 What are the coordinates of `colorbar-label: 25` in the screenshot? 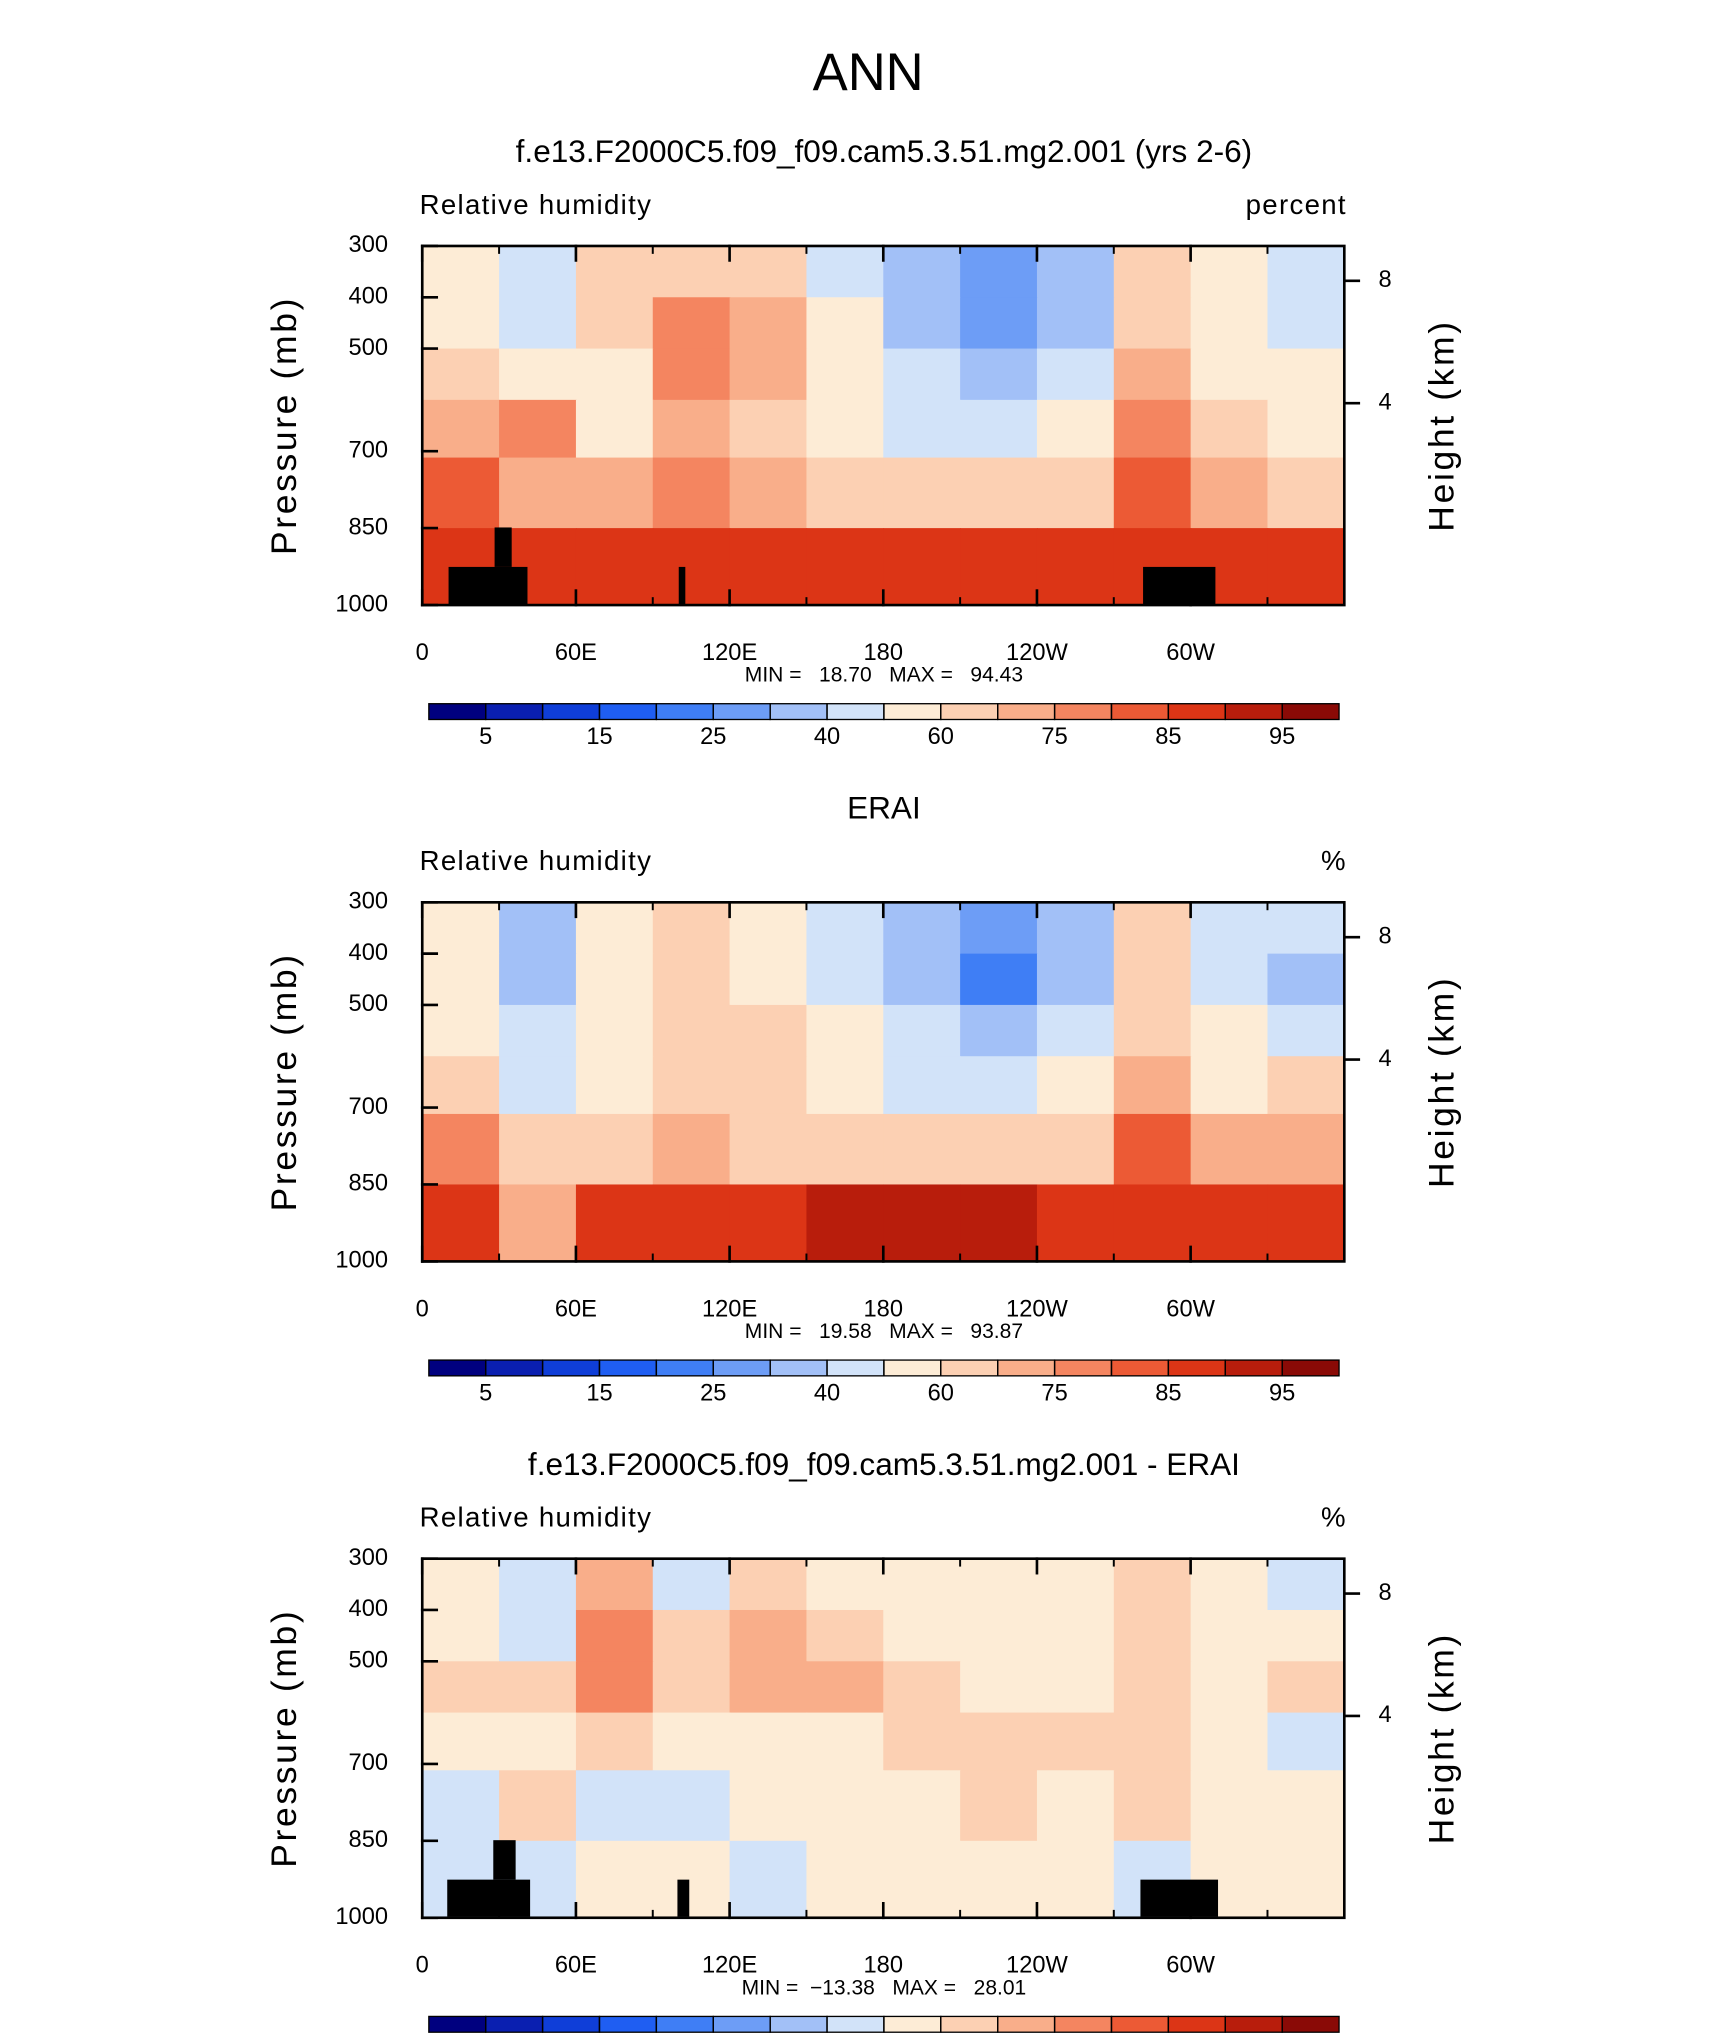 It's located at (713, 737).